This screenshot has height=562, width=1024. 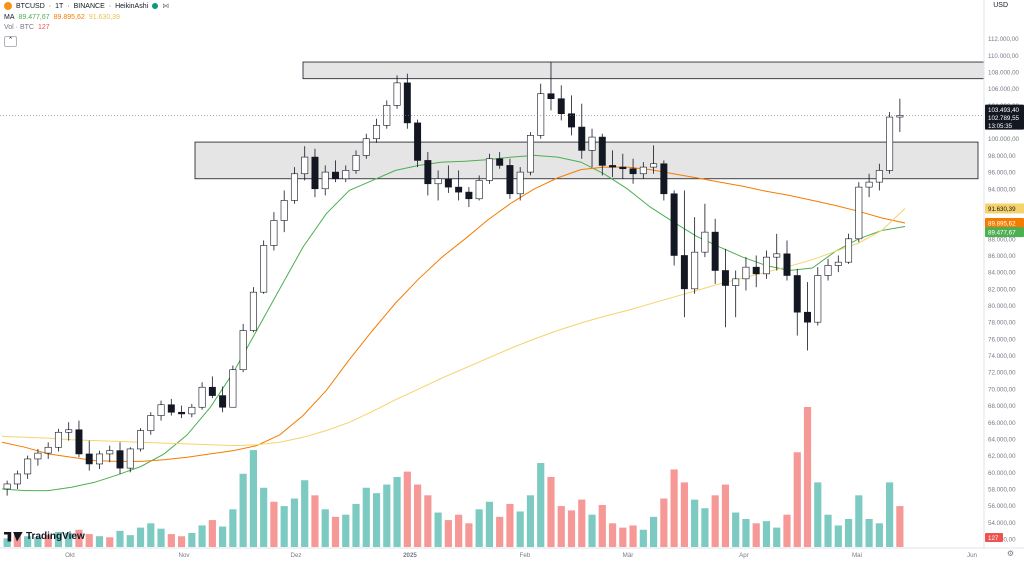 I want to click on volume-label-bg, so click(x=994, y=537).